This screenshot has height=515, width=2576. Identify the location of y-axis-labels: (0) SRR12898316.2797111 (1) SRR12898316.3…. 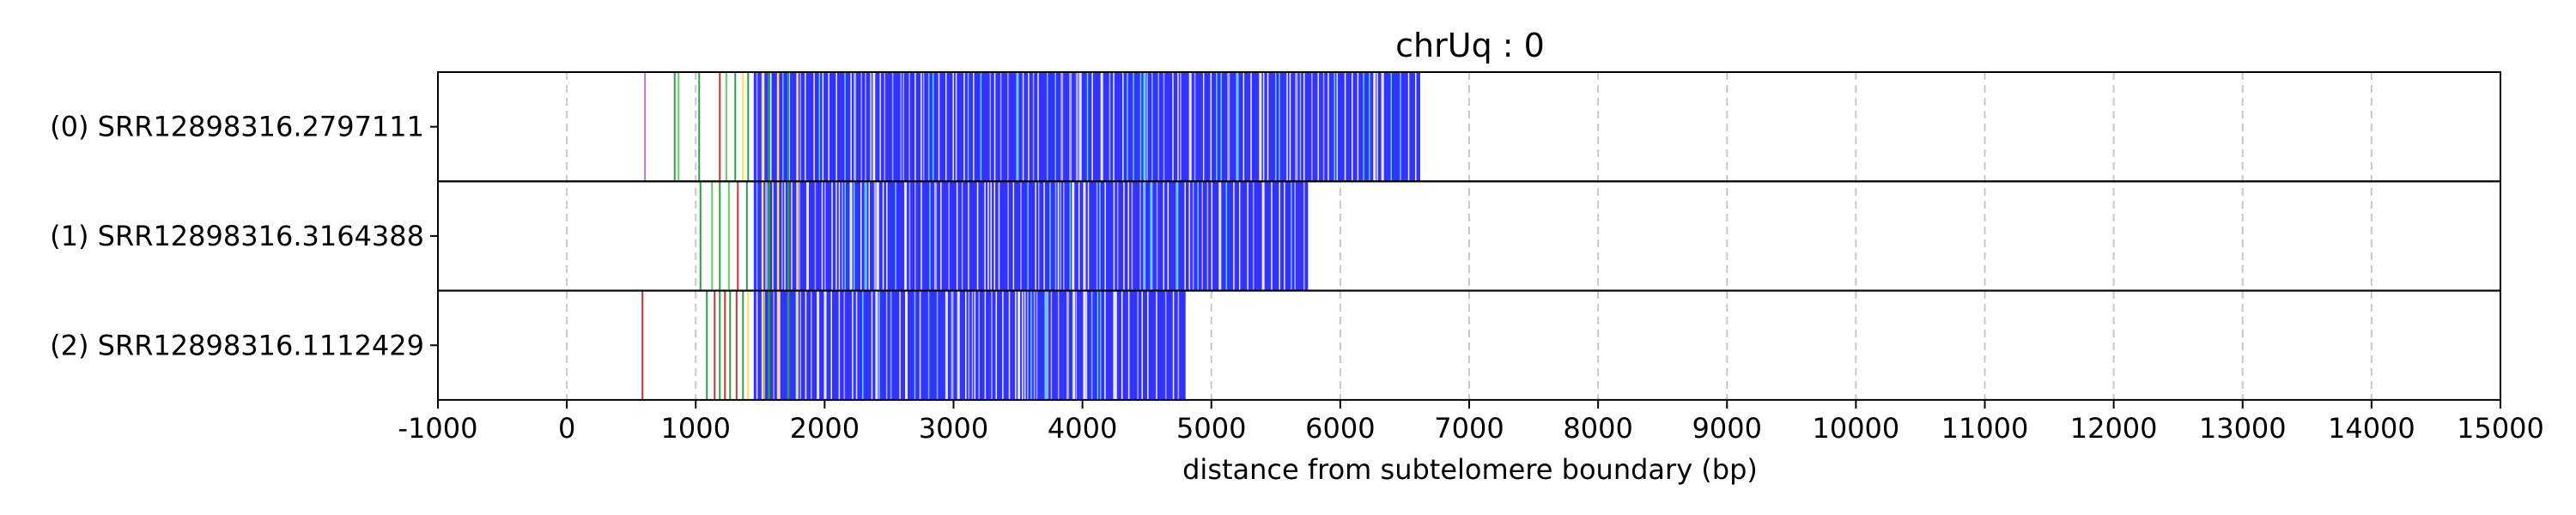
(244, 236).